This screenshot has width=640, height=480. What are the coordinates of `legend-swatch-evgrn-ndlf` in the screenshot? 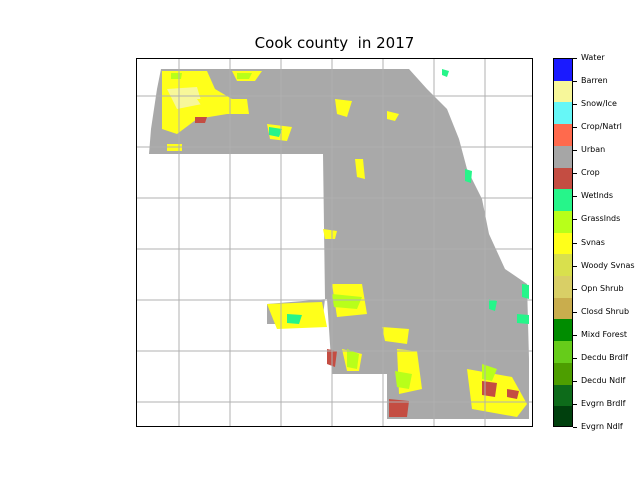 It's located at (563, 416).